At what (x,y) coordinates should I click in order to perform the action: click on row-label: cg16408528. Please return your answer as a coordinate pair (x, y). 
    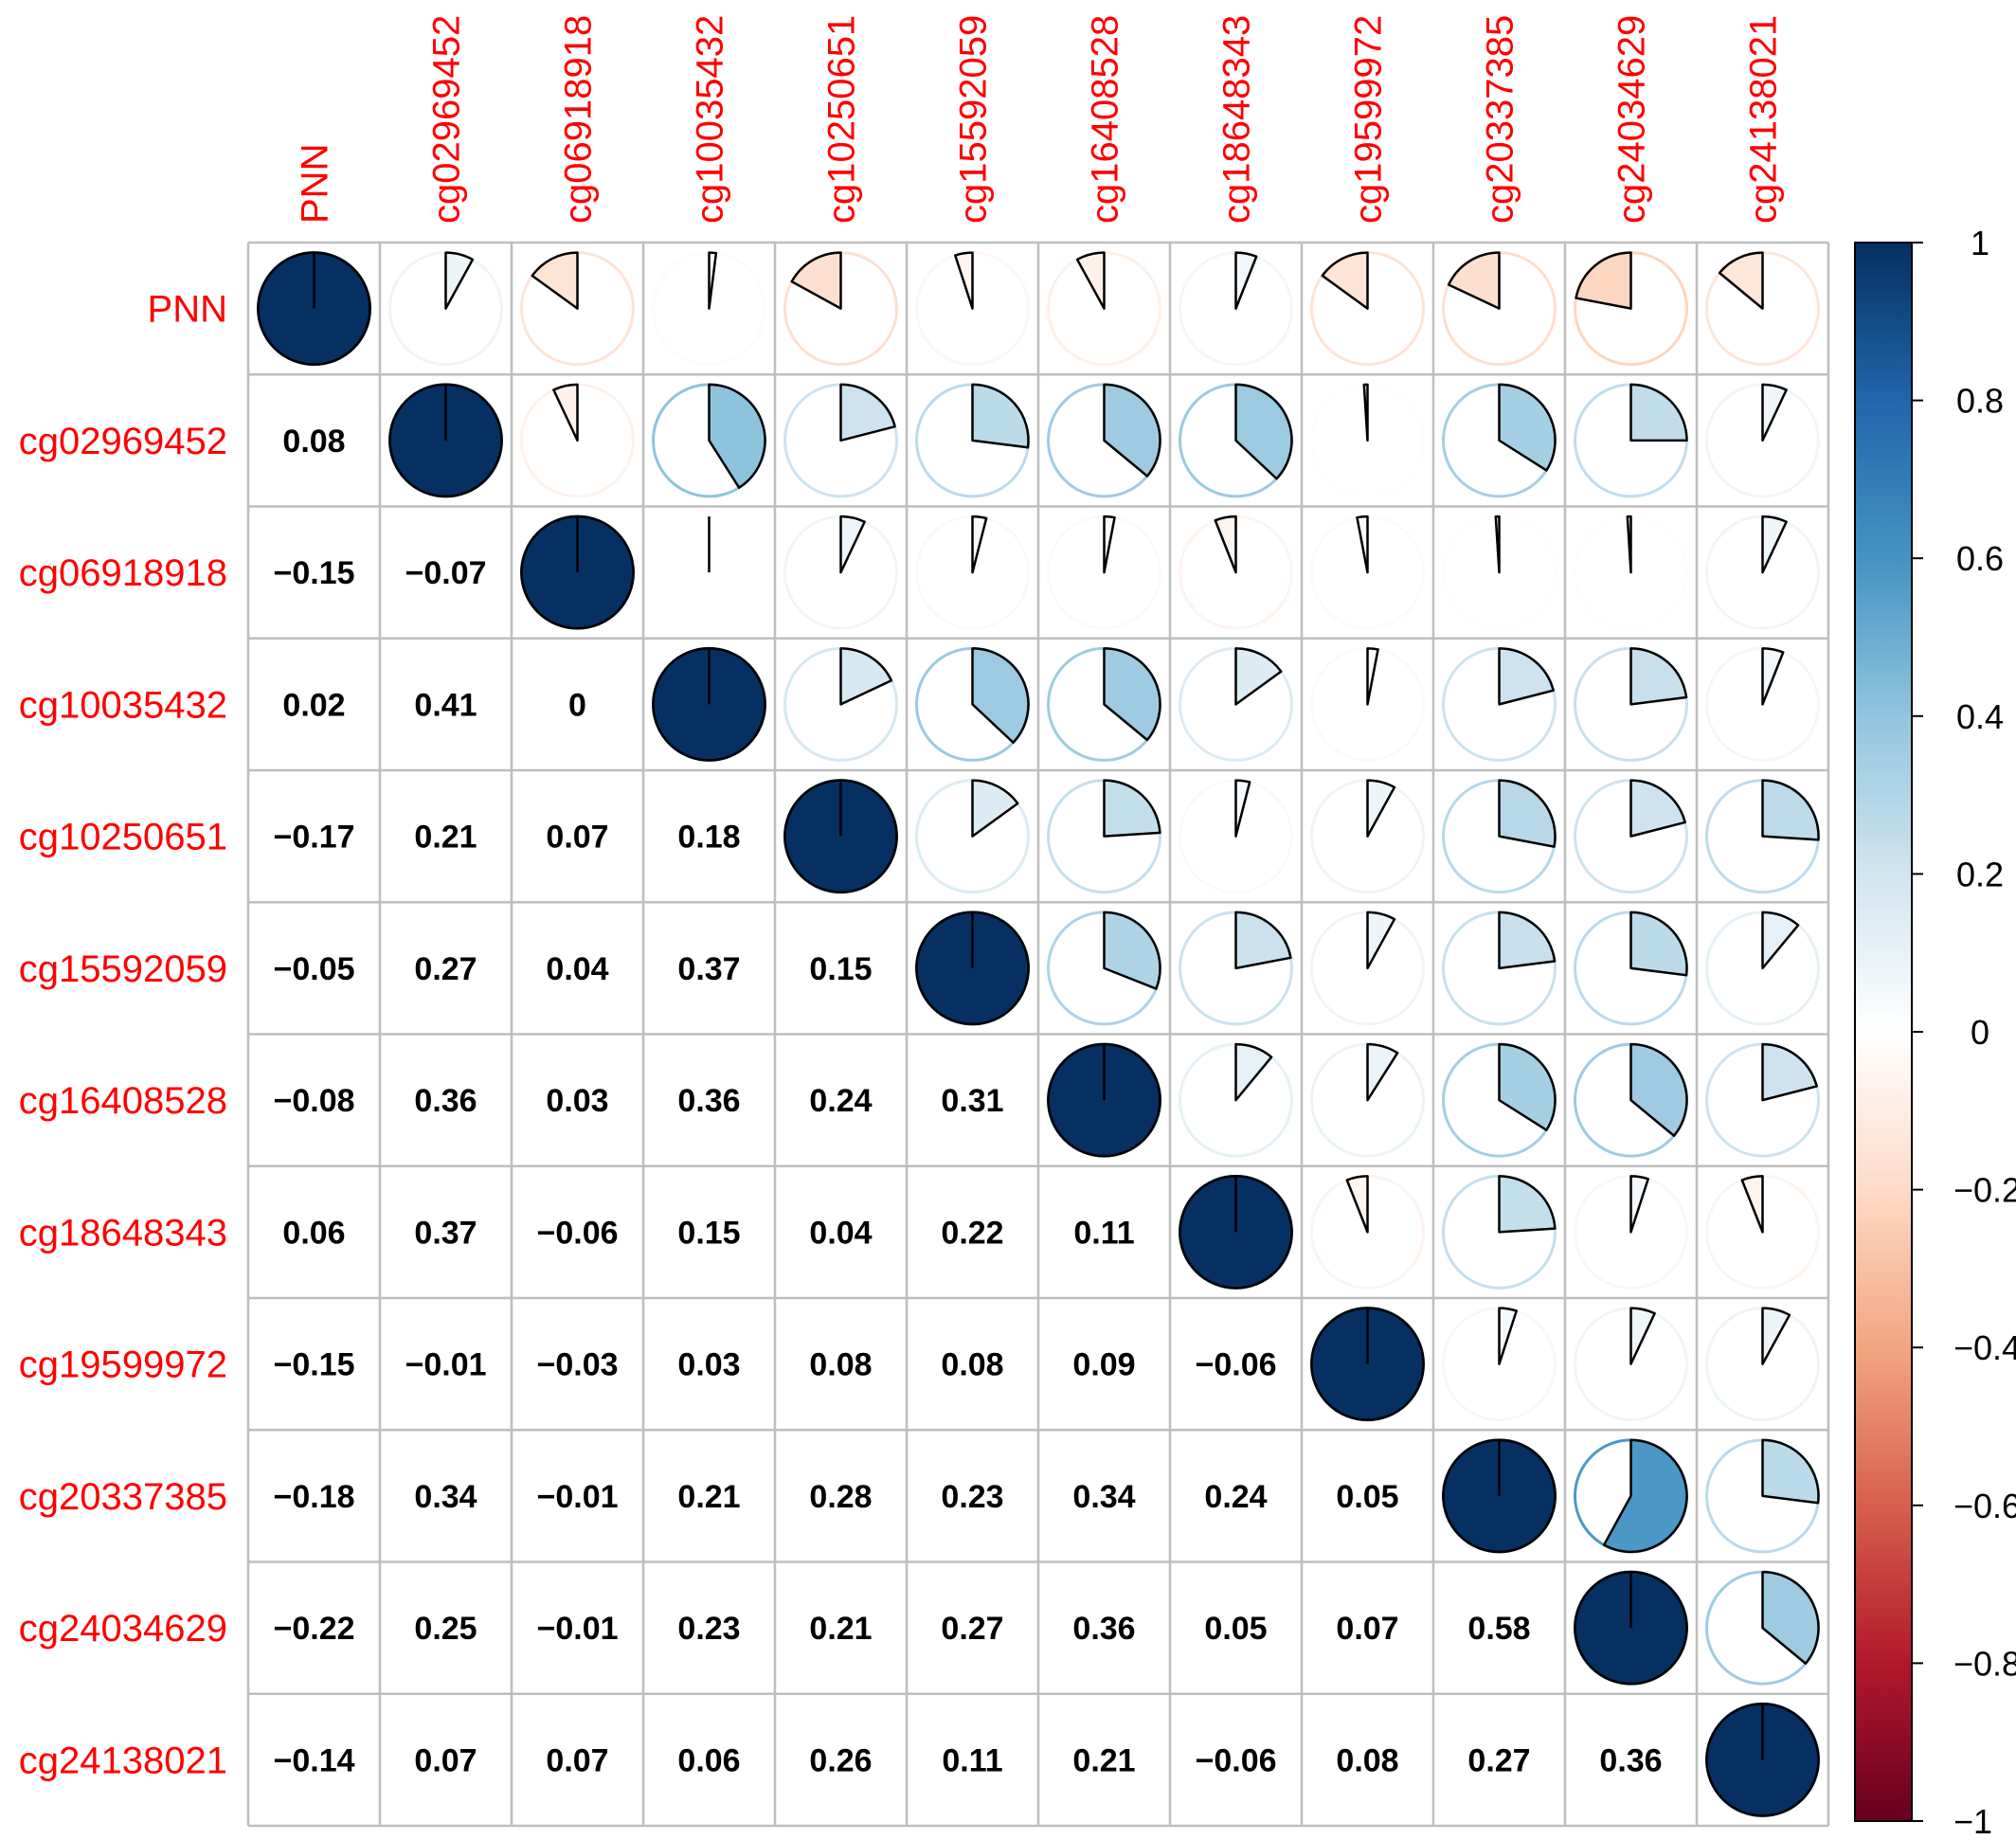
    Looking at the image, I should click on (123, 1101).